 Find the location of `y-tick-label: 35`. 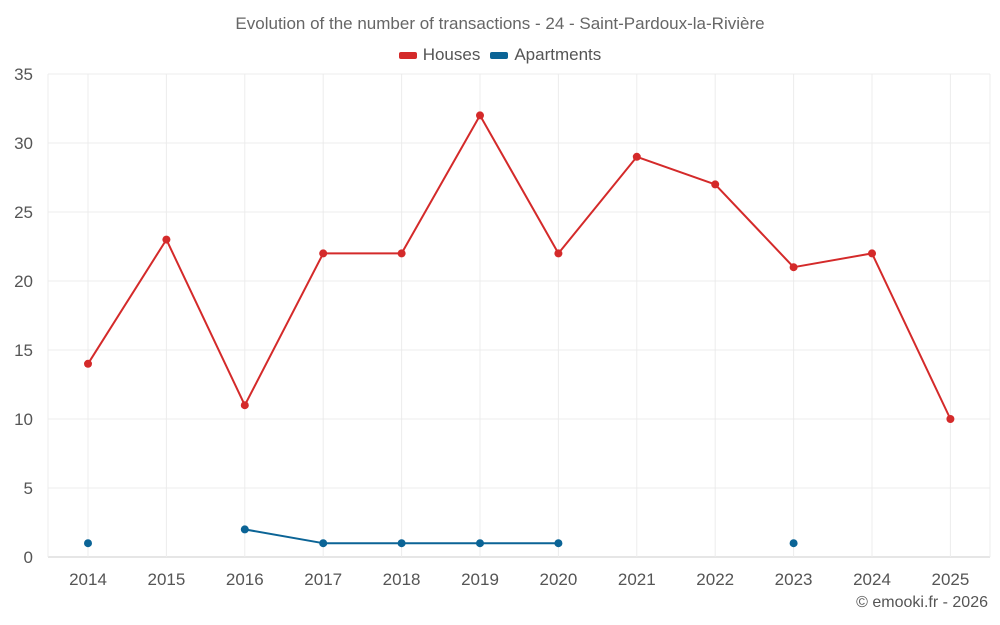

y-tick-label: 35 is located at coordinates (23, 74).